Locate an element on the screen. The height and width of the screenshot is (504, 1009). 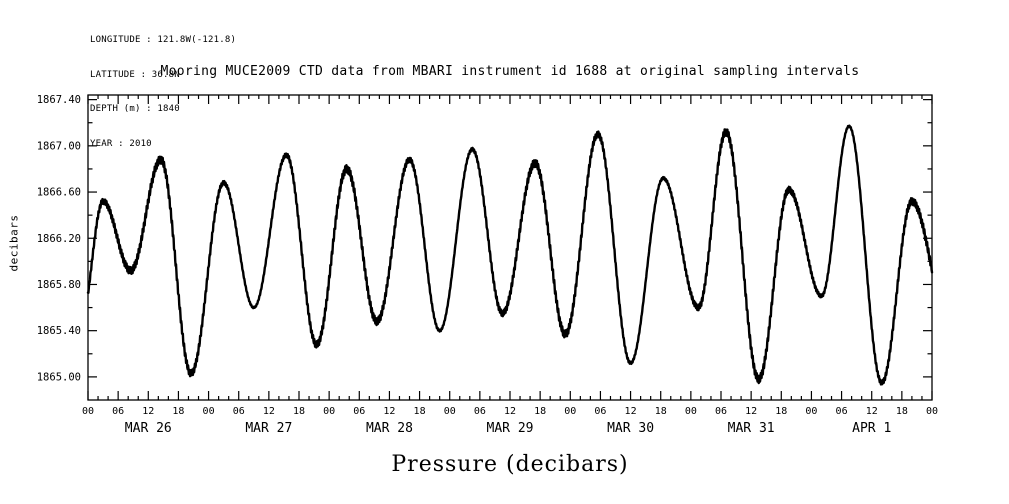
svg-text: MAR 26 is located at coordinates (148, 428).